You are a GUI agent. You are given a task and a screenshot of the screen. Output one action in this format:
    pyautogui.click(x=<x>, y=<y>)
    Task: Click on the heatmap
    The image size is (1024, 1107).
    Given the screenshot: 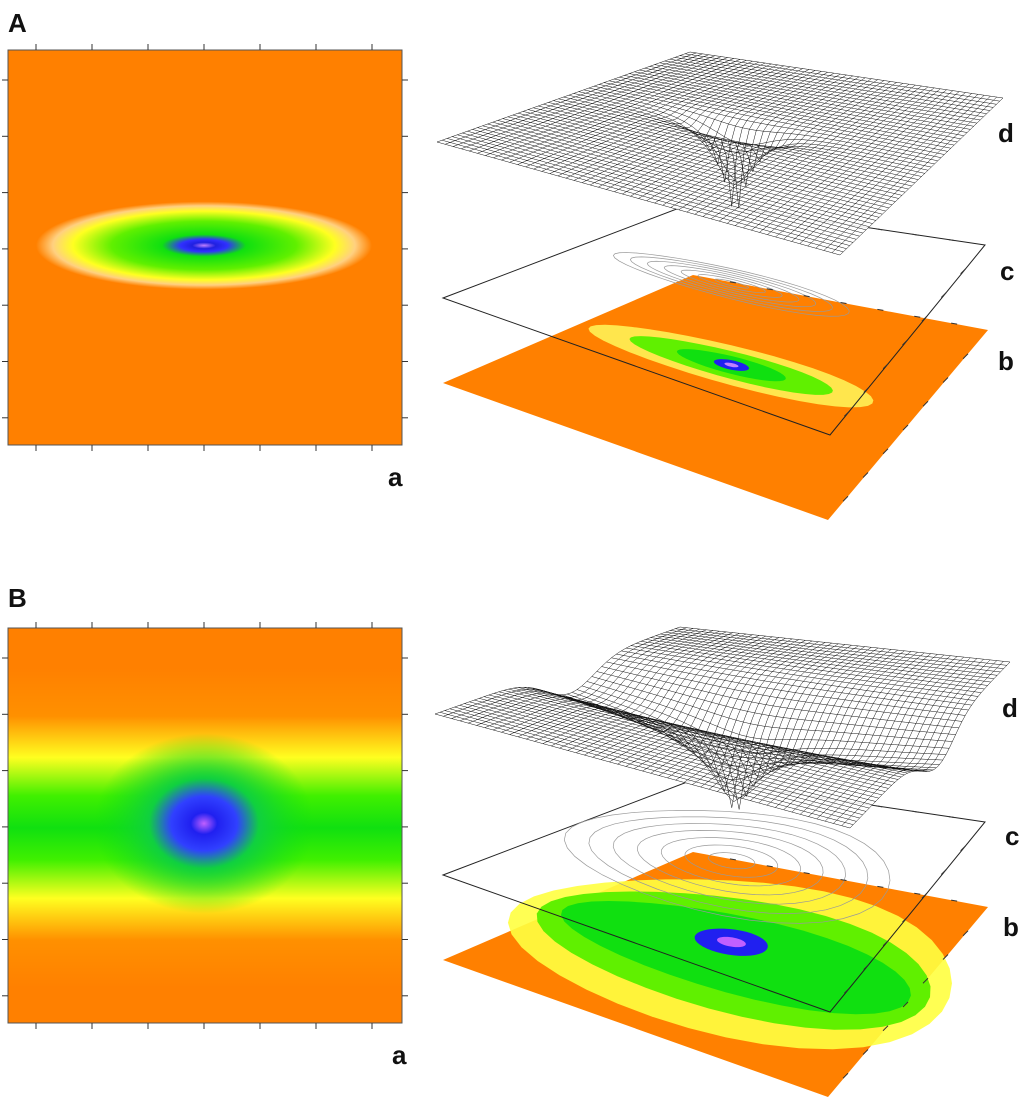 What is the action you would take?
    pyautogui.click(x=205, y=825)
    